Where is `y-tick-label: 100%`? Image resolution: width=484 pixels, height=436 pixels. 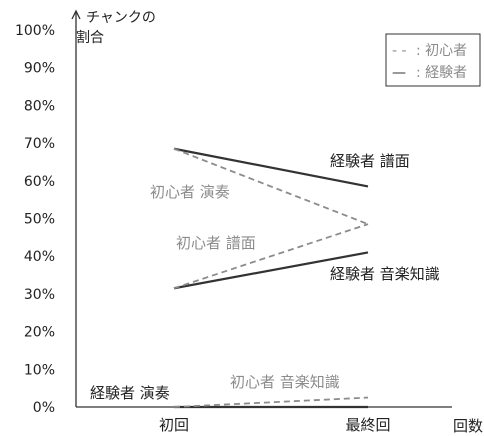
y-tick-label: 100% is located at coordinates (35, 31).